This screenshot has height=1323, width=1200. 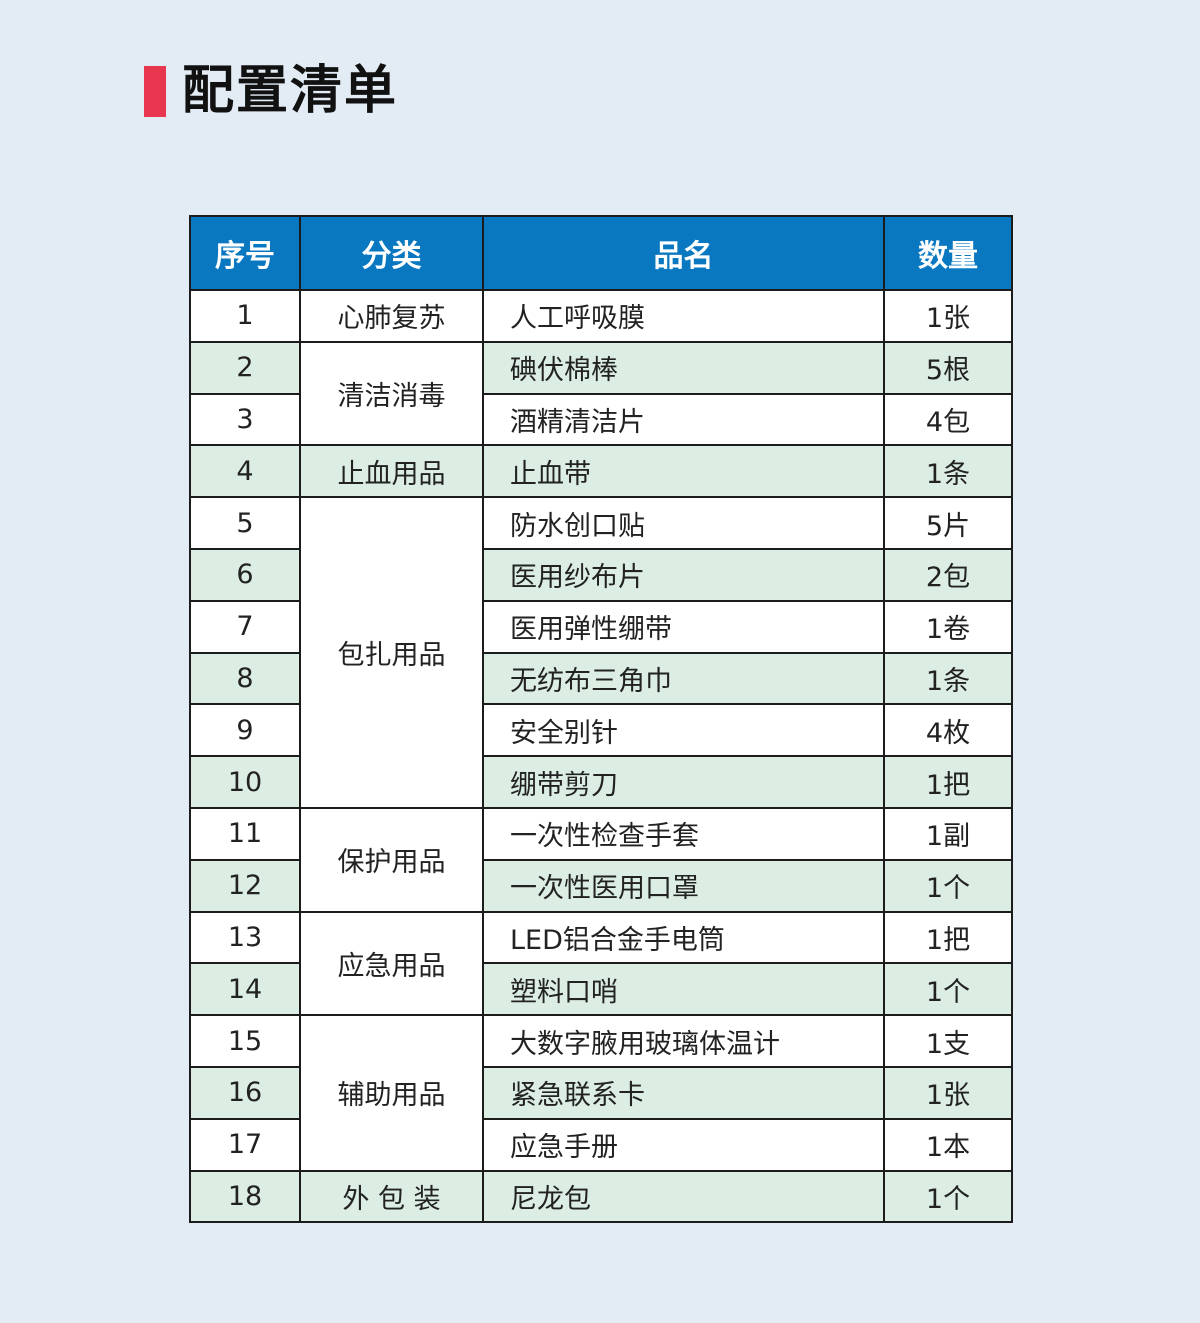 I want to click on table-row: 4 止血用品 止血带 1条, so click(x=601, y=471).